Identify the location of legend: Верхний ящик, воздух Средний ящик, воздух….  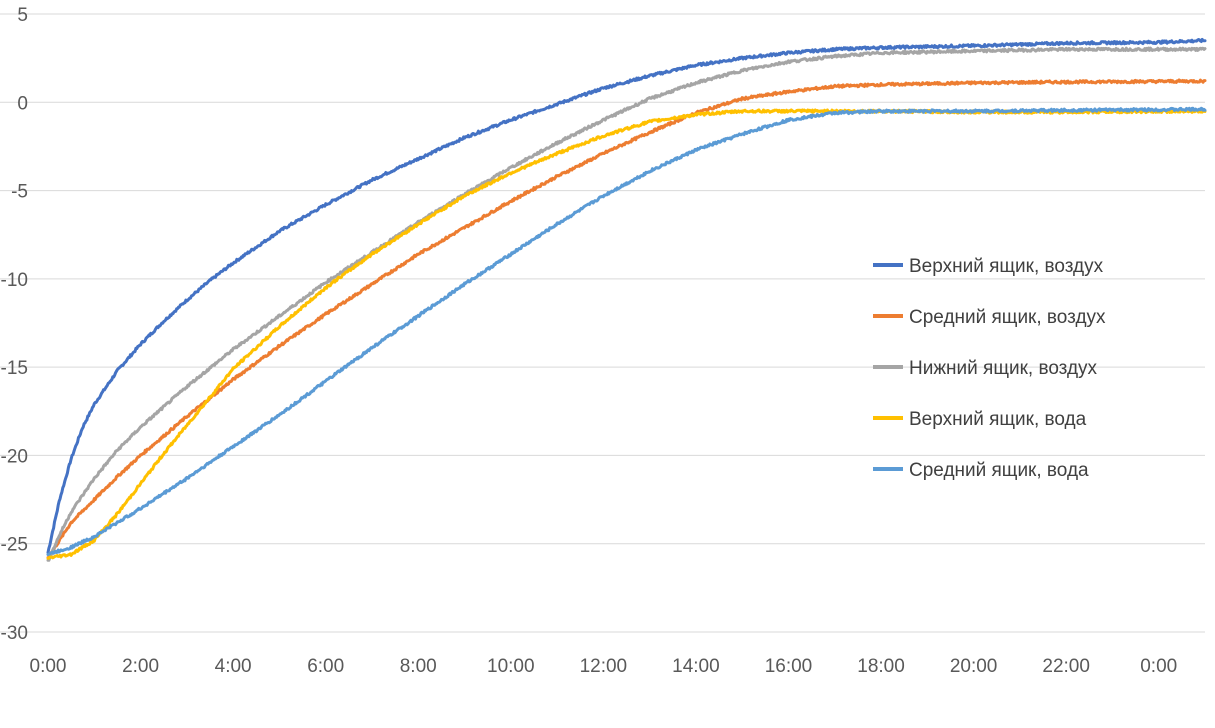
(989, 368).